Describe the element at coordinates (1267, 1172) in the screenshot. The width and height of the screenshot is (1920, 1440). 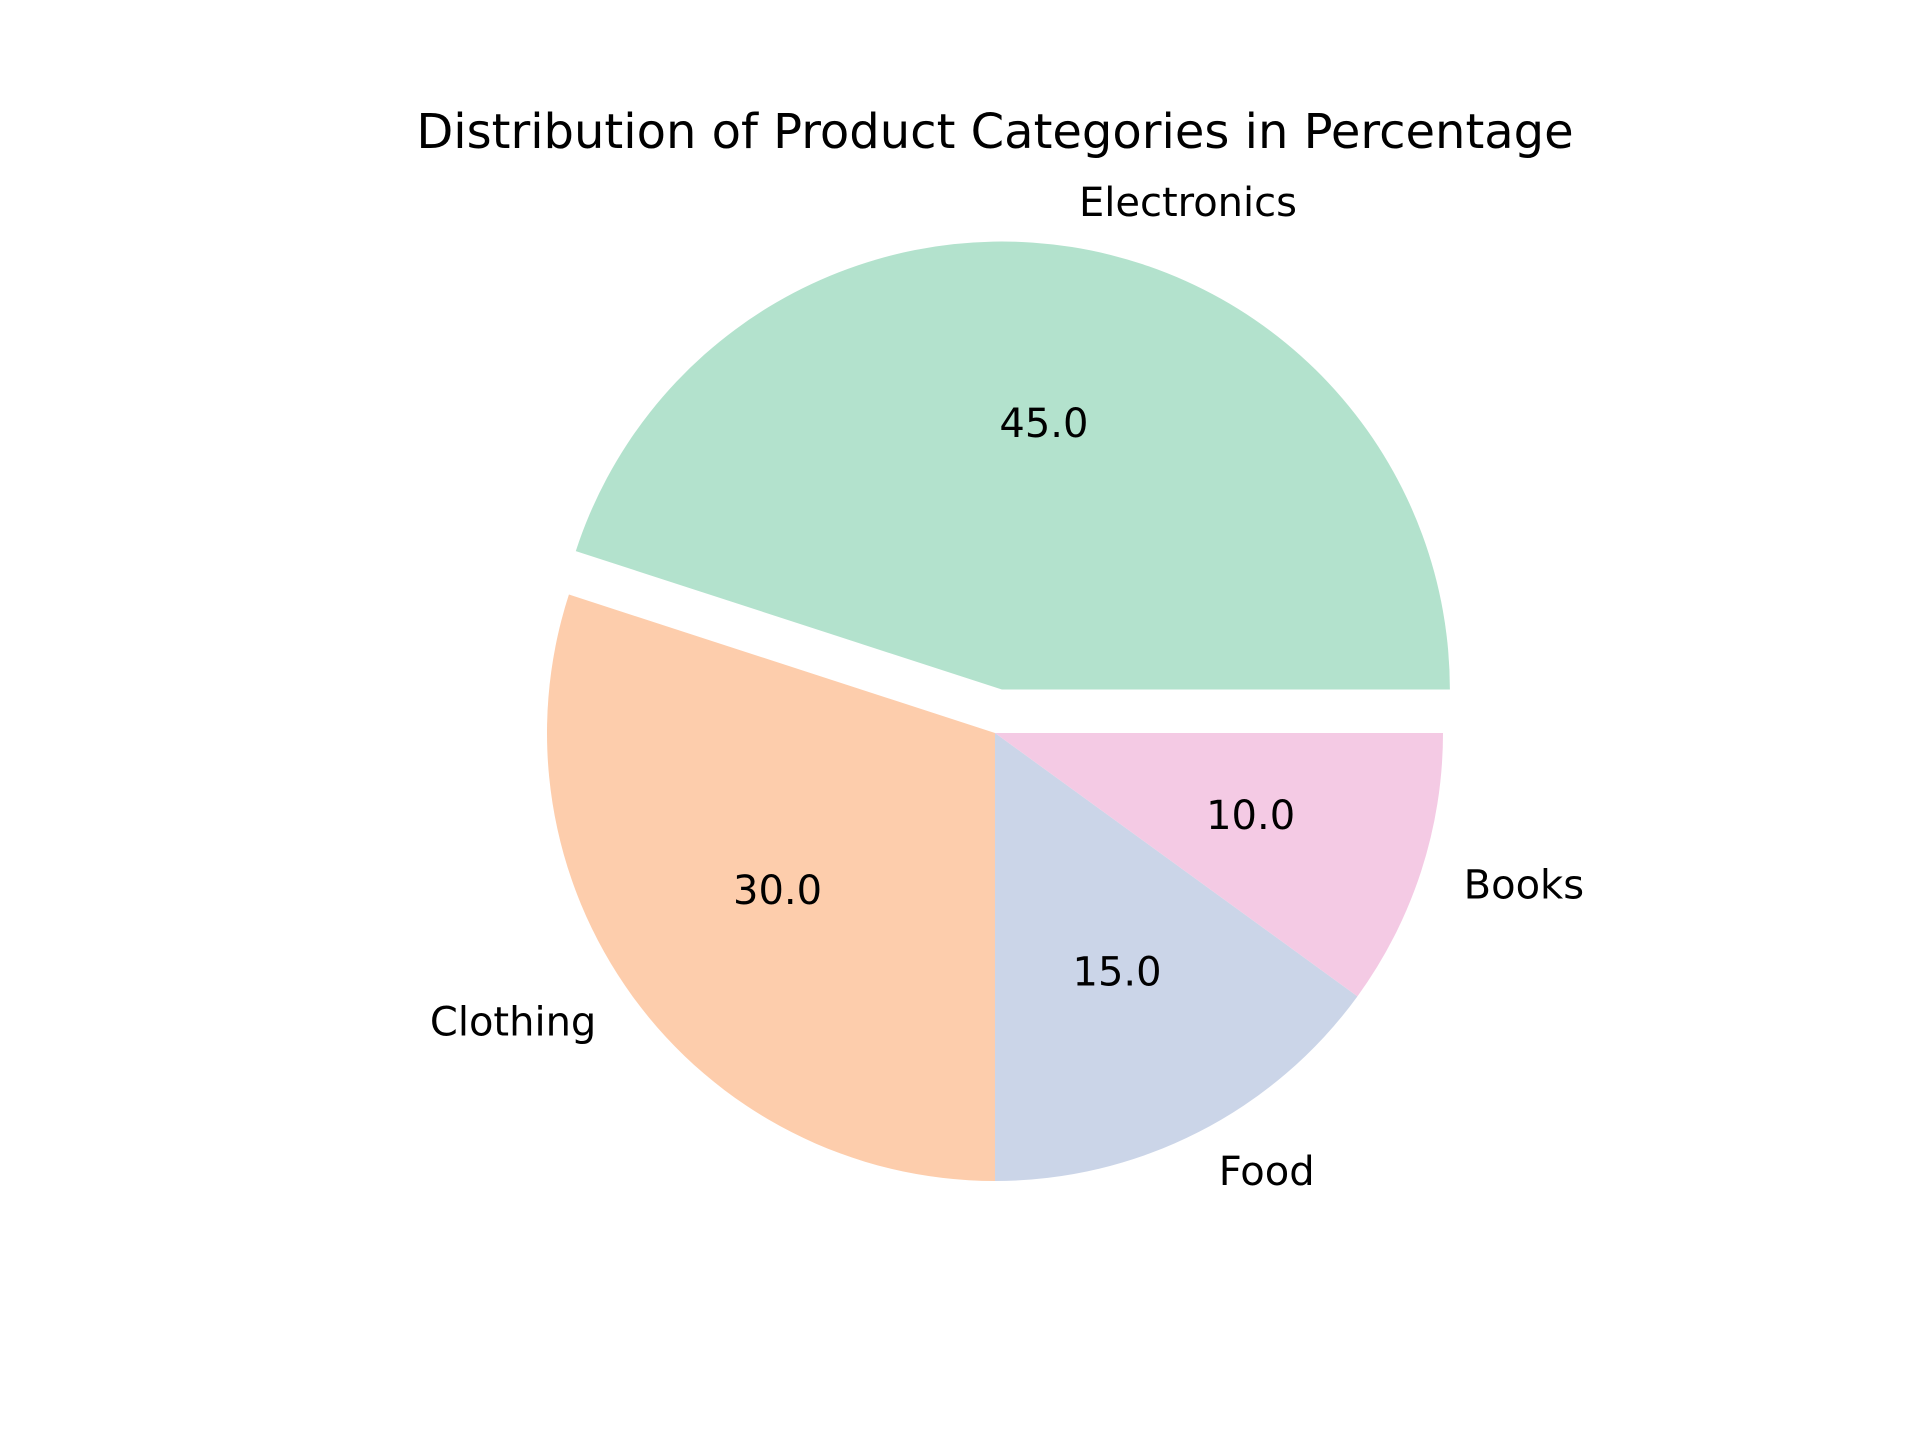
I see `slice-label-food: Food` at that location.